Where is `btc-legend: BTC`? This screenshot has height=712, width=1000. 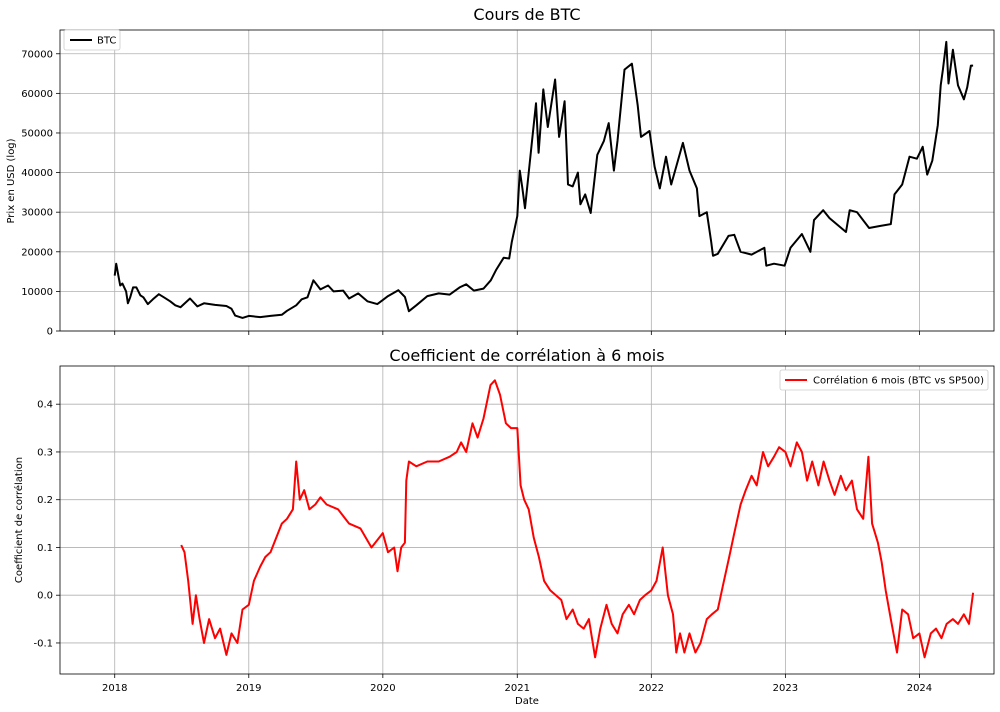
btc-legend: BTC is located at coordinates (92, 40).